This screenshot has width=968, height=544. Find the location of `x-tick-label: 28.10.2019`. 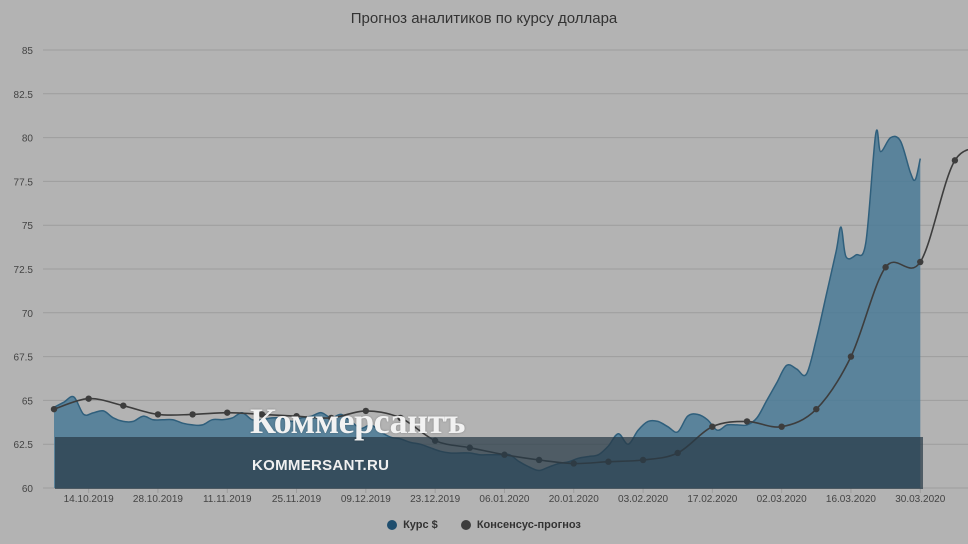

x-tick-label: 28.10.2019 is located at coordinates (158, 499).